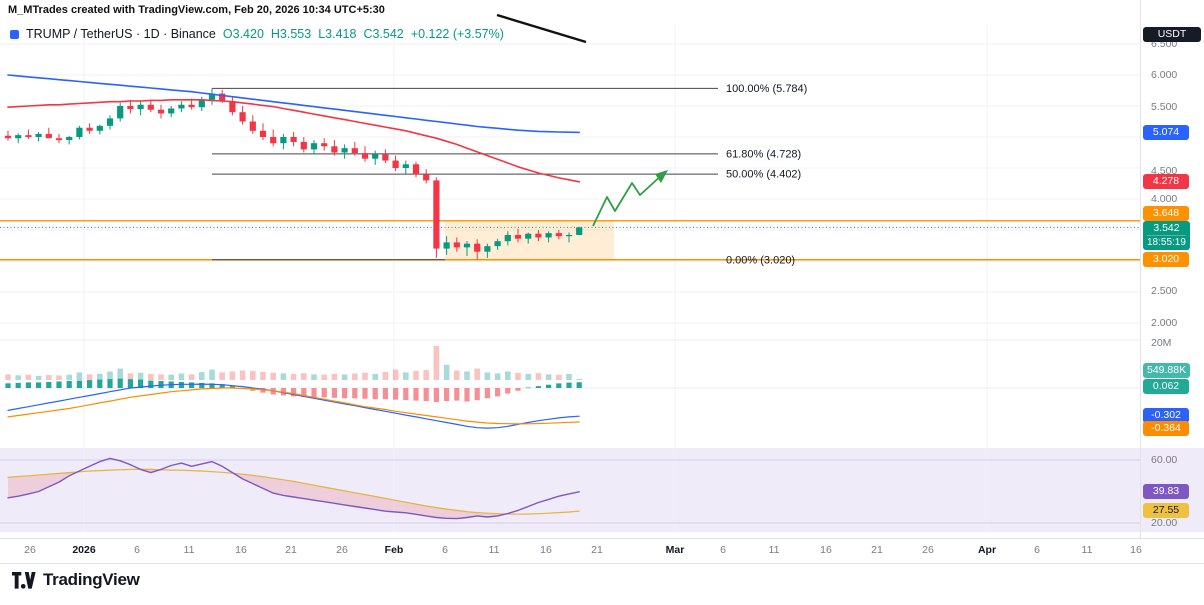 The image size is (1204, 605). I want to click on tradingview-icon, so click(24, 580).